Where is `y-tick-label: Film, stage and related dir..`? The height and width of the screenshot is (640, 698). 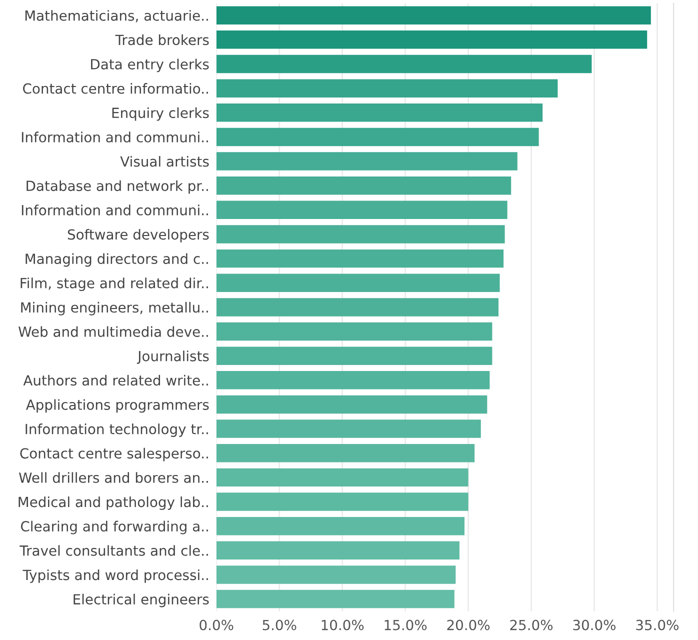
y-tick-label: Film, stage and related dir.. is located at coordinates (114, 285).